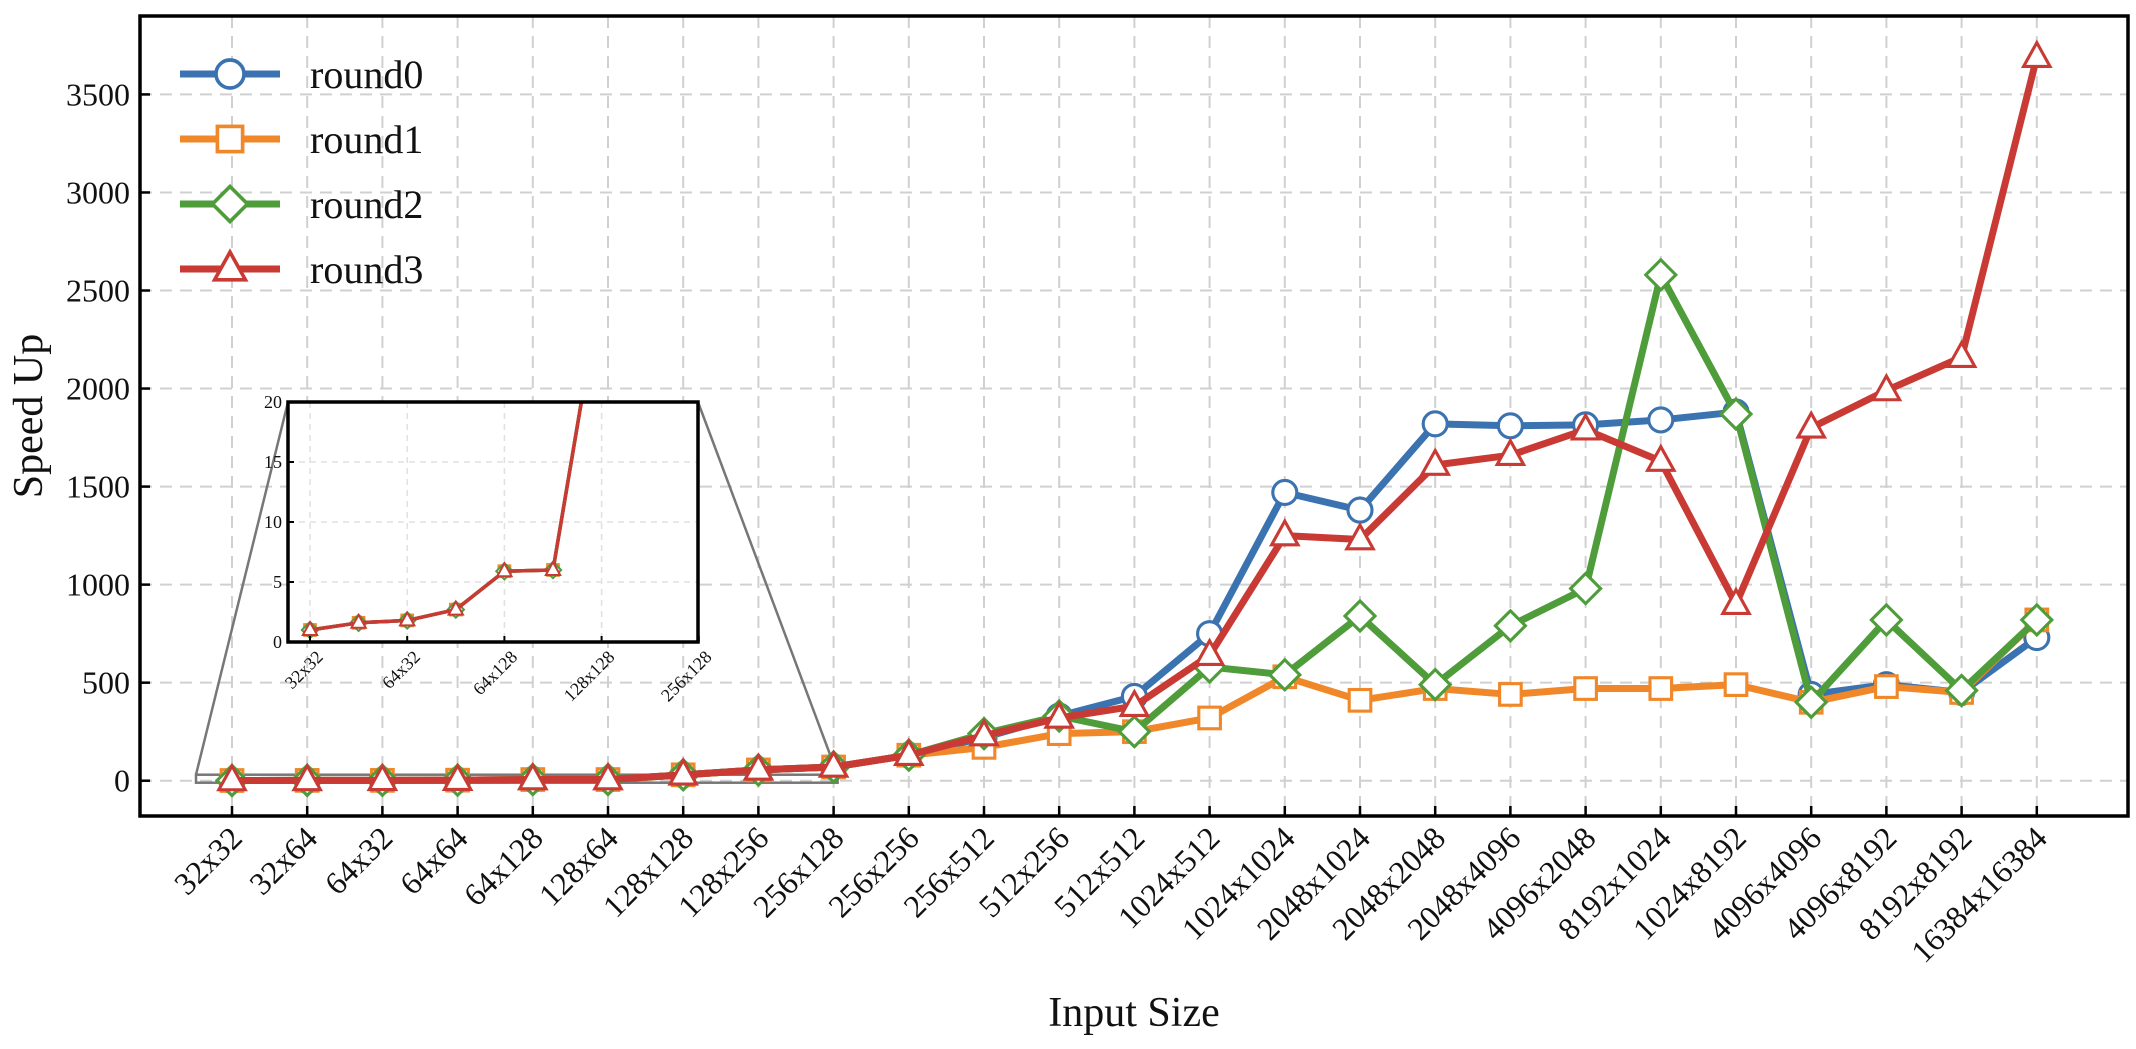 This screenshot has height=1049, width=2136. I want to click on inset-x-tick-label: 32x32, so click(304, 670).